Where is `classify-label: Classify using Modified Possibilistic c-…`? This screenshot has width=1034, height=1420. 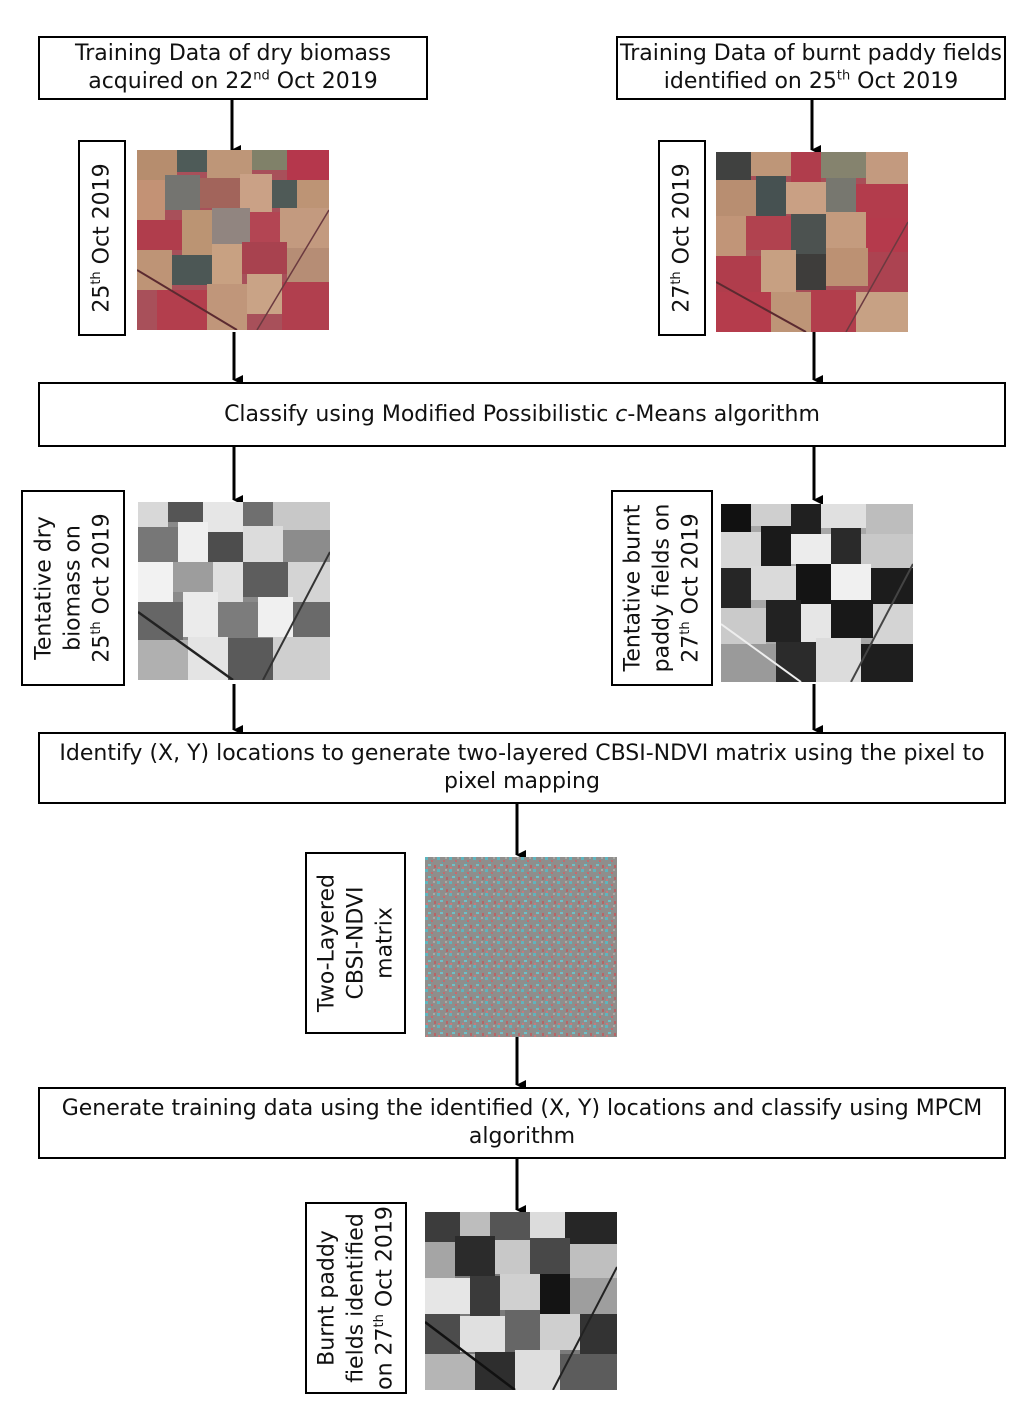 classify-label: Classify using Modified Possibilistic c-… is located at coordinates (522, 414).